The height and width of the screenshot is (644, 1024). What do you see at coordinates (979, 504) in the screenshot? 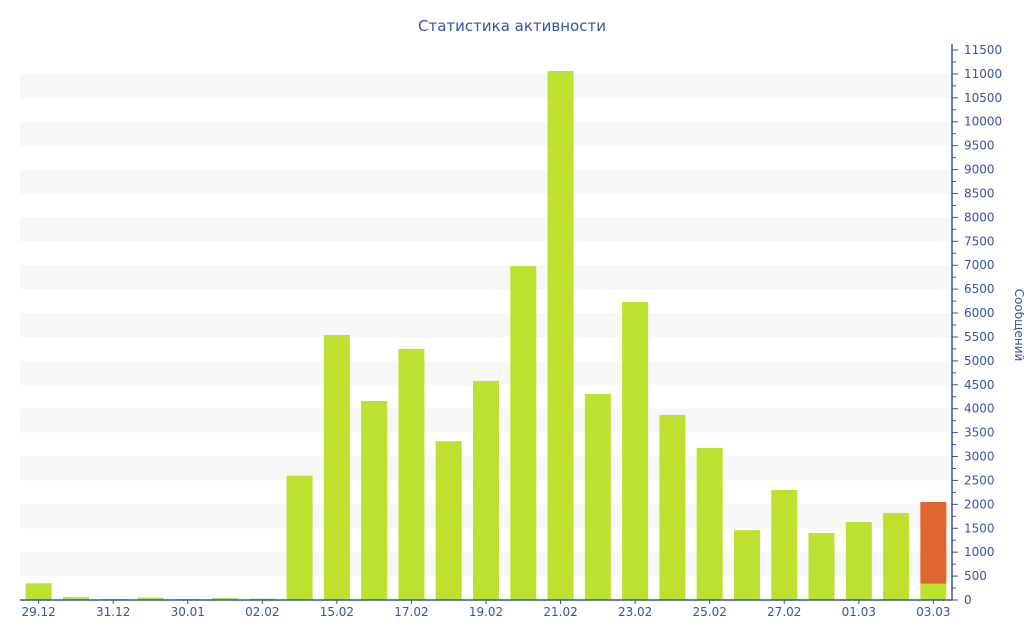
I see `y-tick-label: 2000` at bounding box center [979, 504].